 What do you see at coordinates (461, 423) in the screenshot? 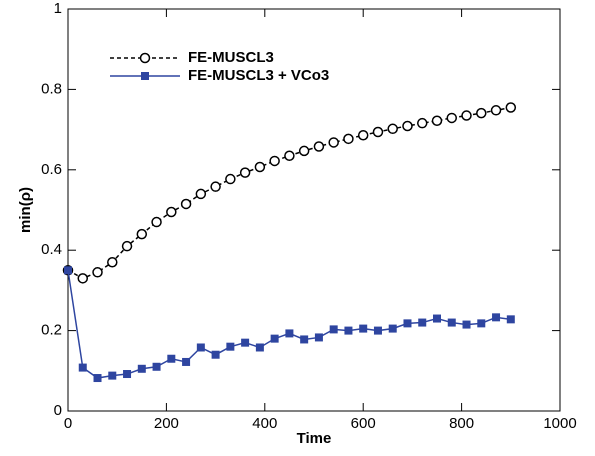
I see `x-tick-label: 800` at bounding box center [461, 423].